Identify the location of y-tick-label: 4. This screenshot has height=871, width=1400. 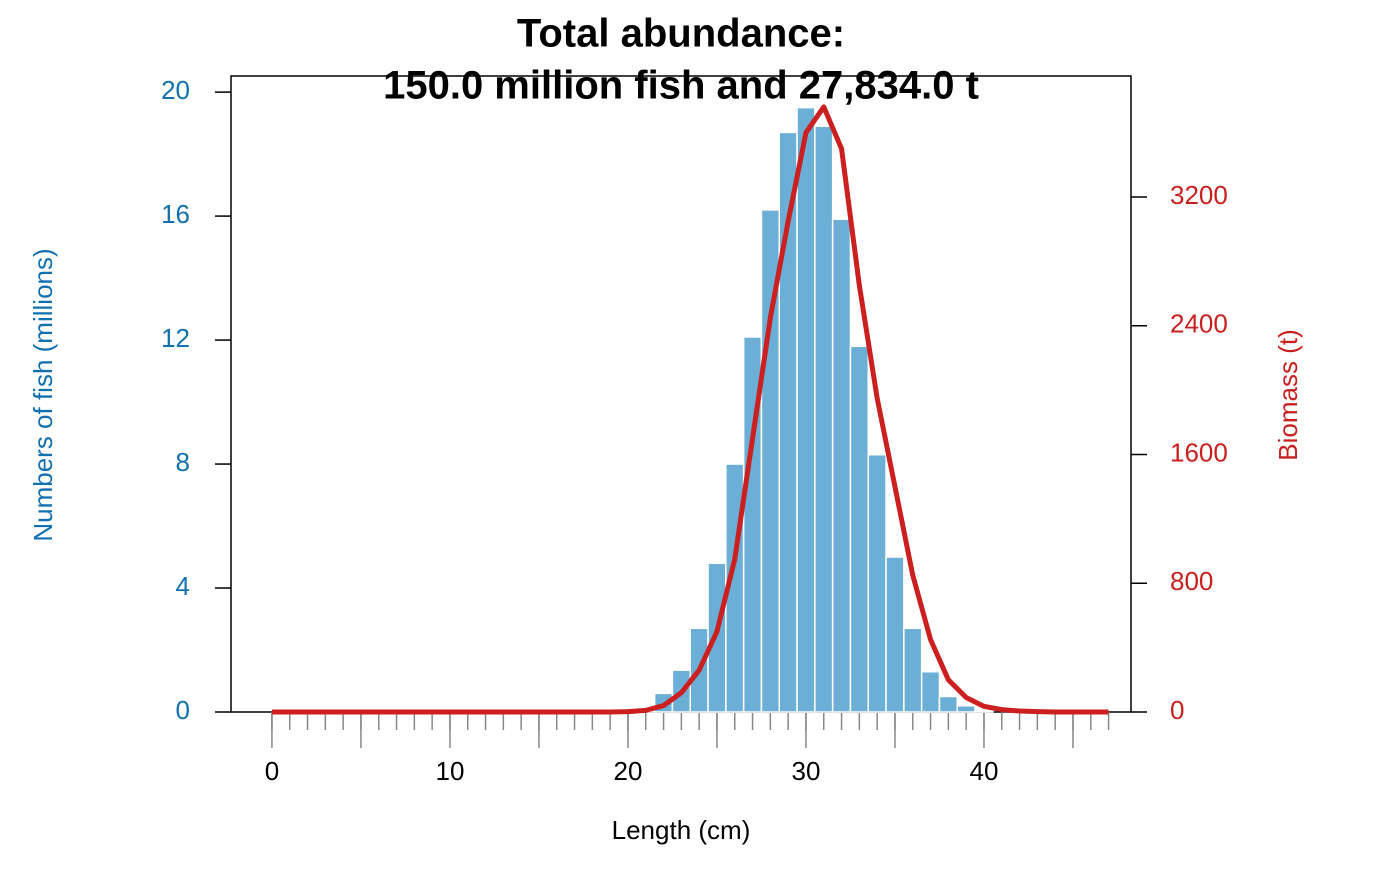
(183, 586).